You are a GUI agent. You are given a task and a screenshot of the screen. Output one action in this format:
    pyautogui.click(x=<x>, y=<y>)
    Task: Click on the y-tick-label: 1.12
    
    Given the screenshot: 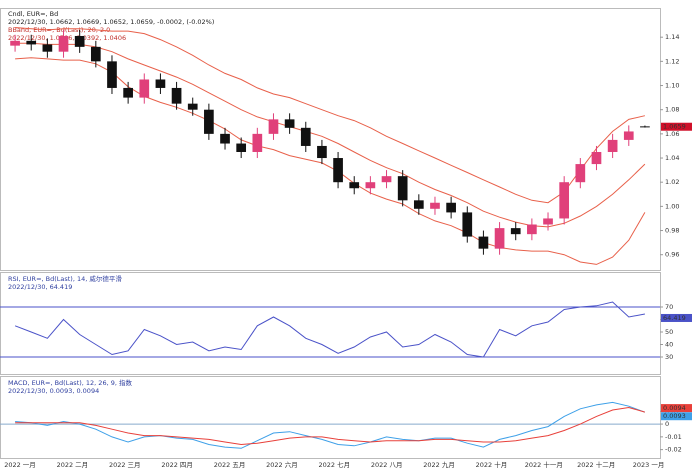 What is the action you would take?
    pyautogui.click(x=672, y=61)
    